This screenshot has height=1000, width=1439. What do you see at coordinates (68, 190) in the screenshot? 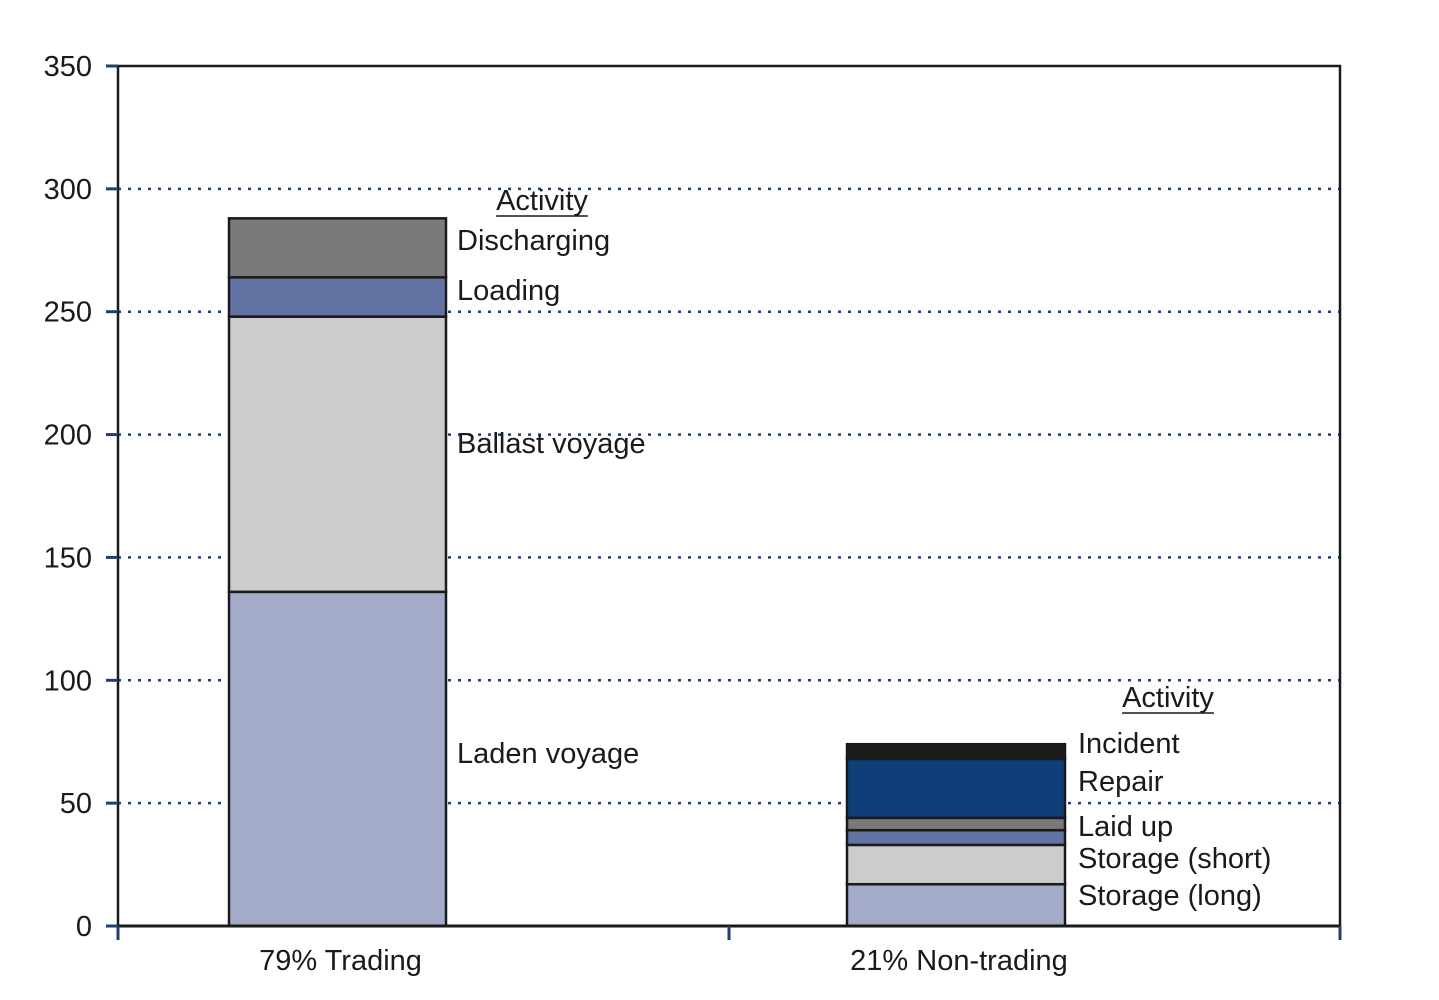
I see `y-tick-label: 300` at bounding box center [68, 190].